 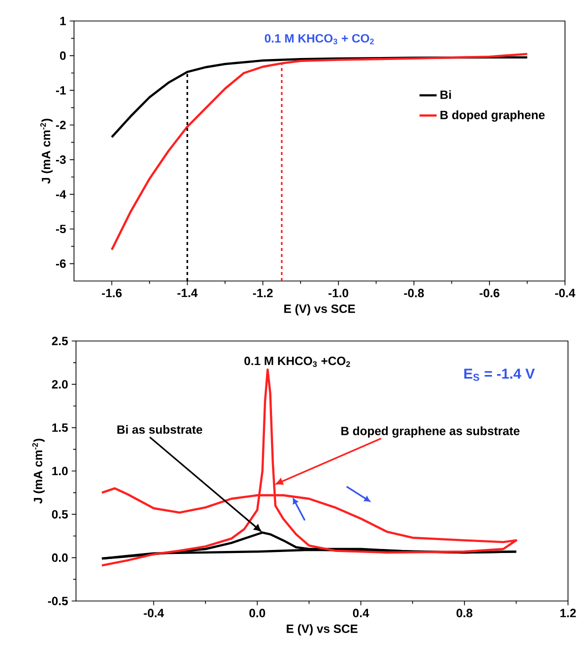 What do you see at coordinates (568, 613) in the screenshot?
I see `x-tick-label: 1.2` at bounding box center [568, 613].